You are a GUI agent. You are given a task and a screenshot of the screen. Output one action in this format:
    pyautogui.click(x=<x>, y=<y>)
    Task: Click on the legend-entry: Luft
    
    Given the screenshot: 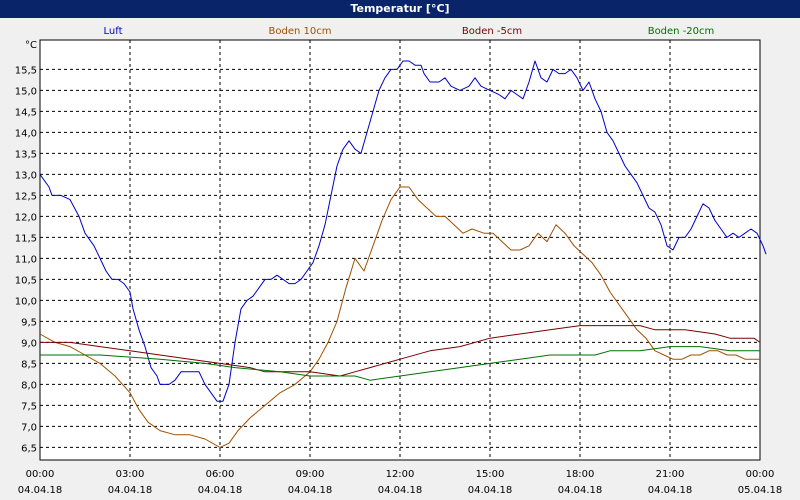 What is the action you would take?
    pyautogui.click(x=113, y=31)
    